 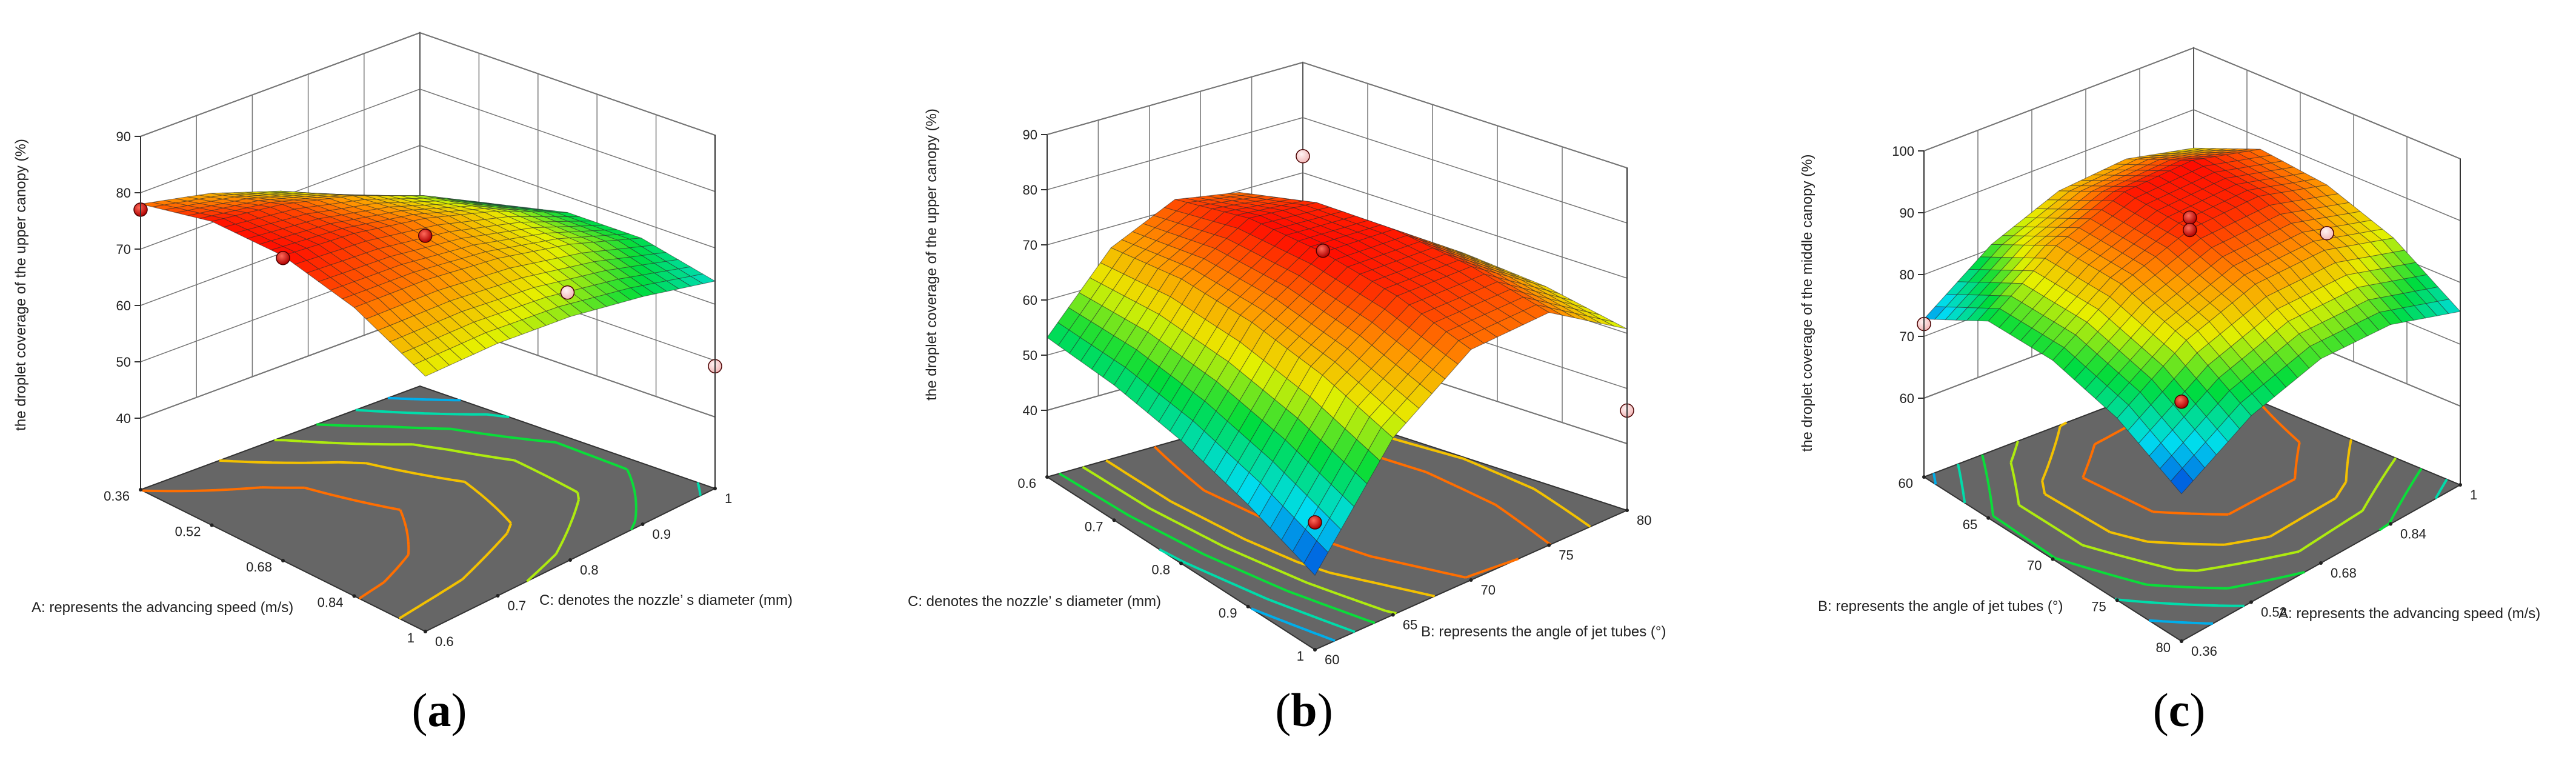 I want to click on panel-c-y-axis-title: A: represents the advancing speed (m/s), so click(x=2409, y=613).